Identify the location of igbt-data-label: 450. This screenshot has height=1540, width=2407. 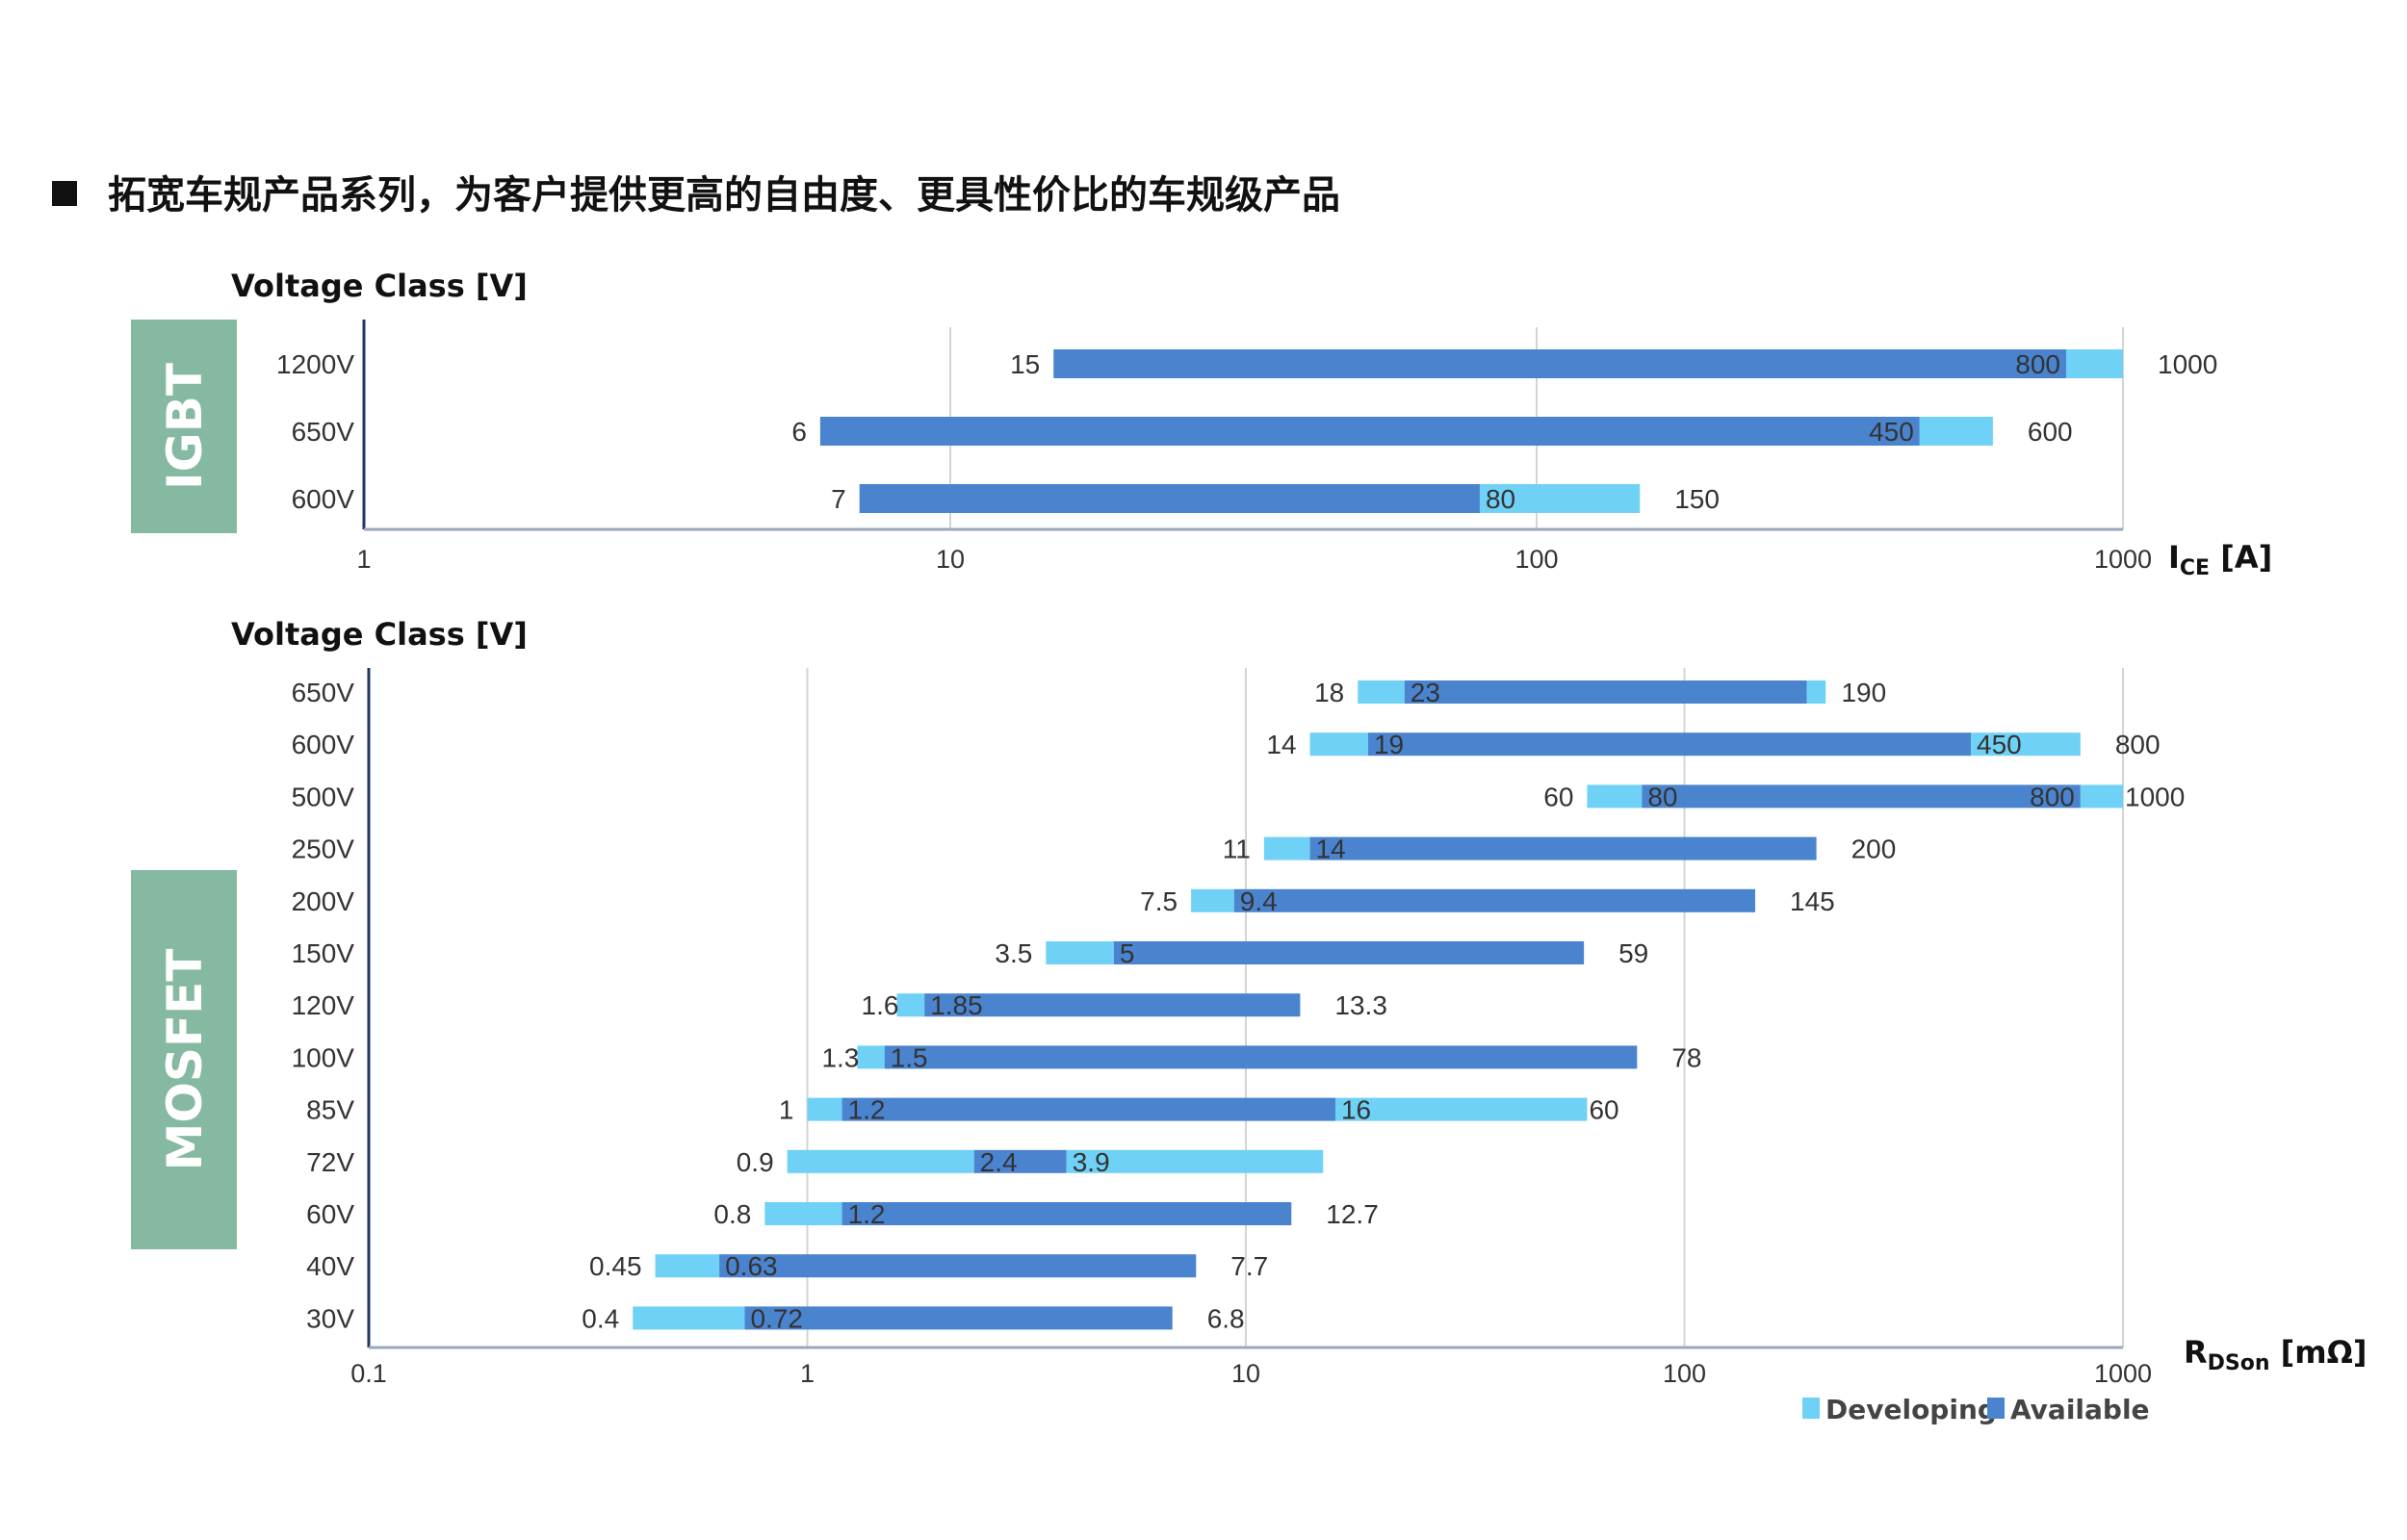
(1891, 432).